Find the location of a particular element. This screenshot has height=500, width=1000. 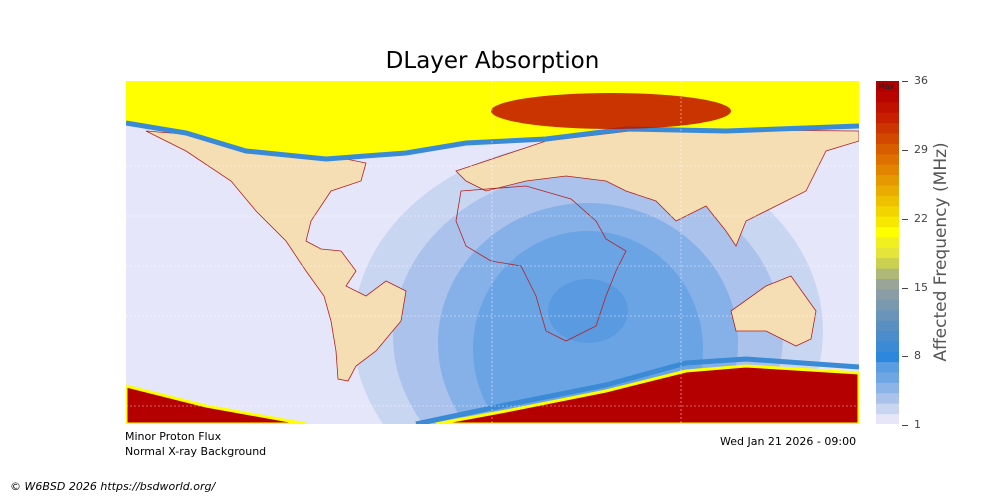

land-africa is located at coordinates (541, 263).